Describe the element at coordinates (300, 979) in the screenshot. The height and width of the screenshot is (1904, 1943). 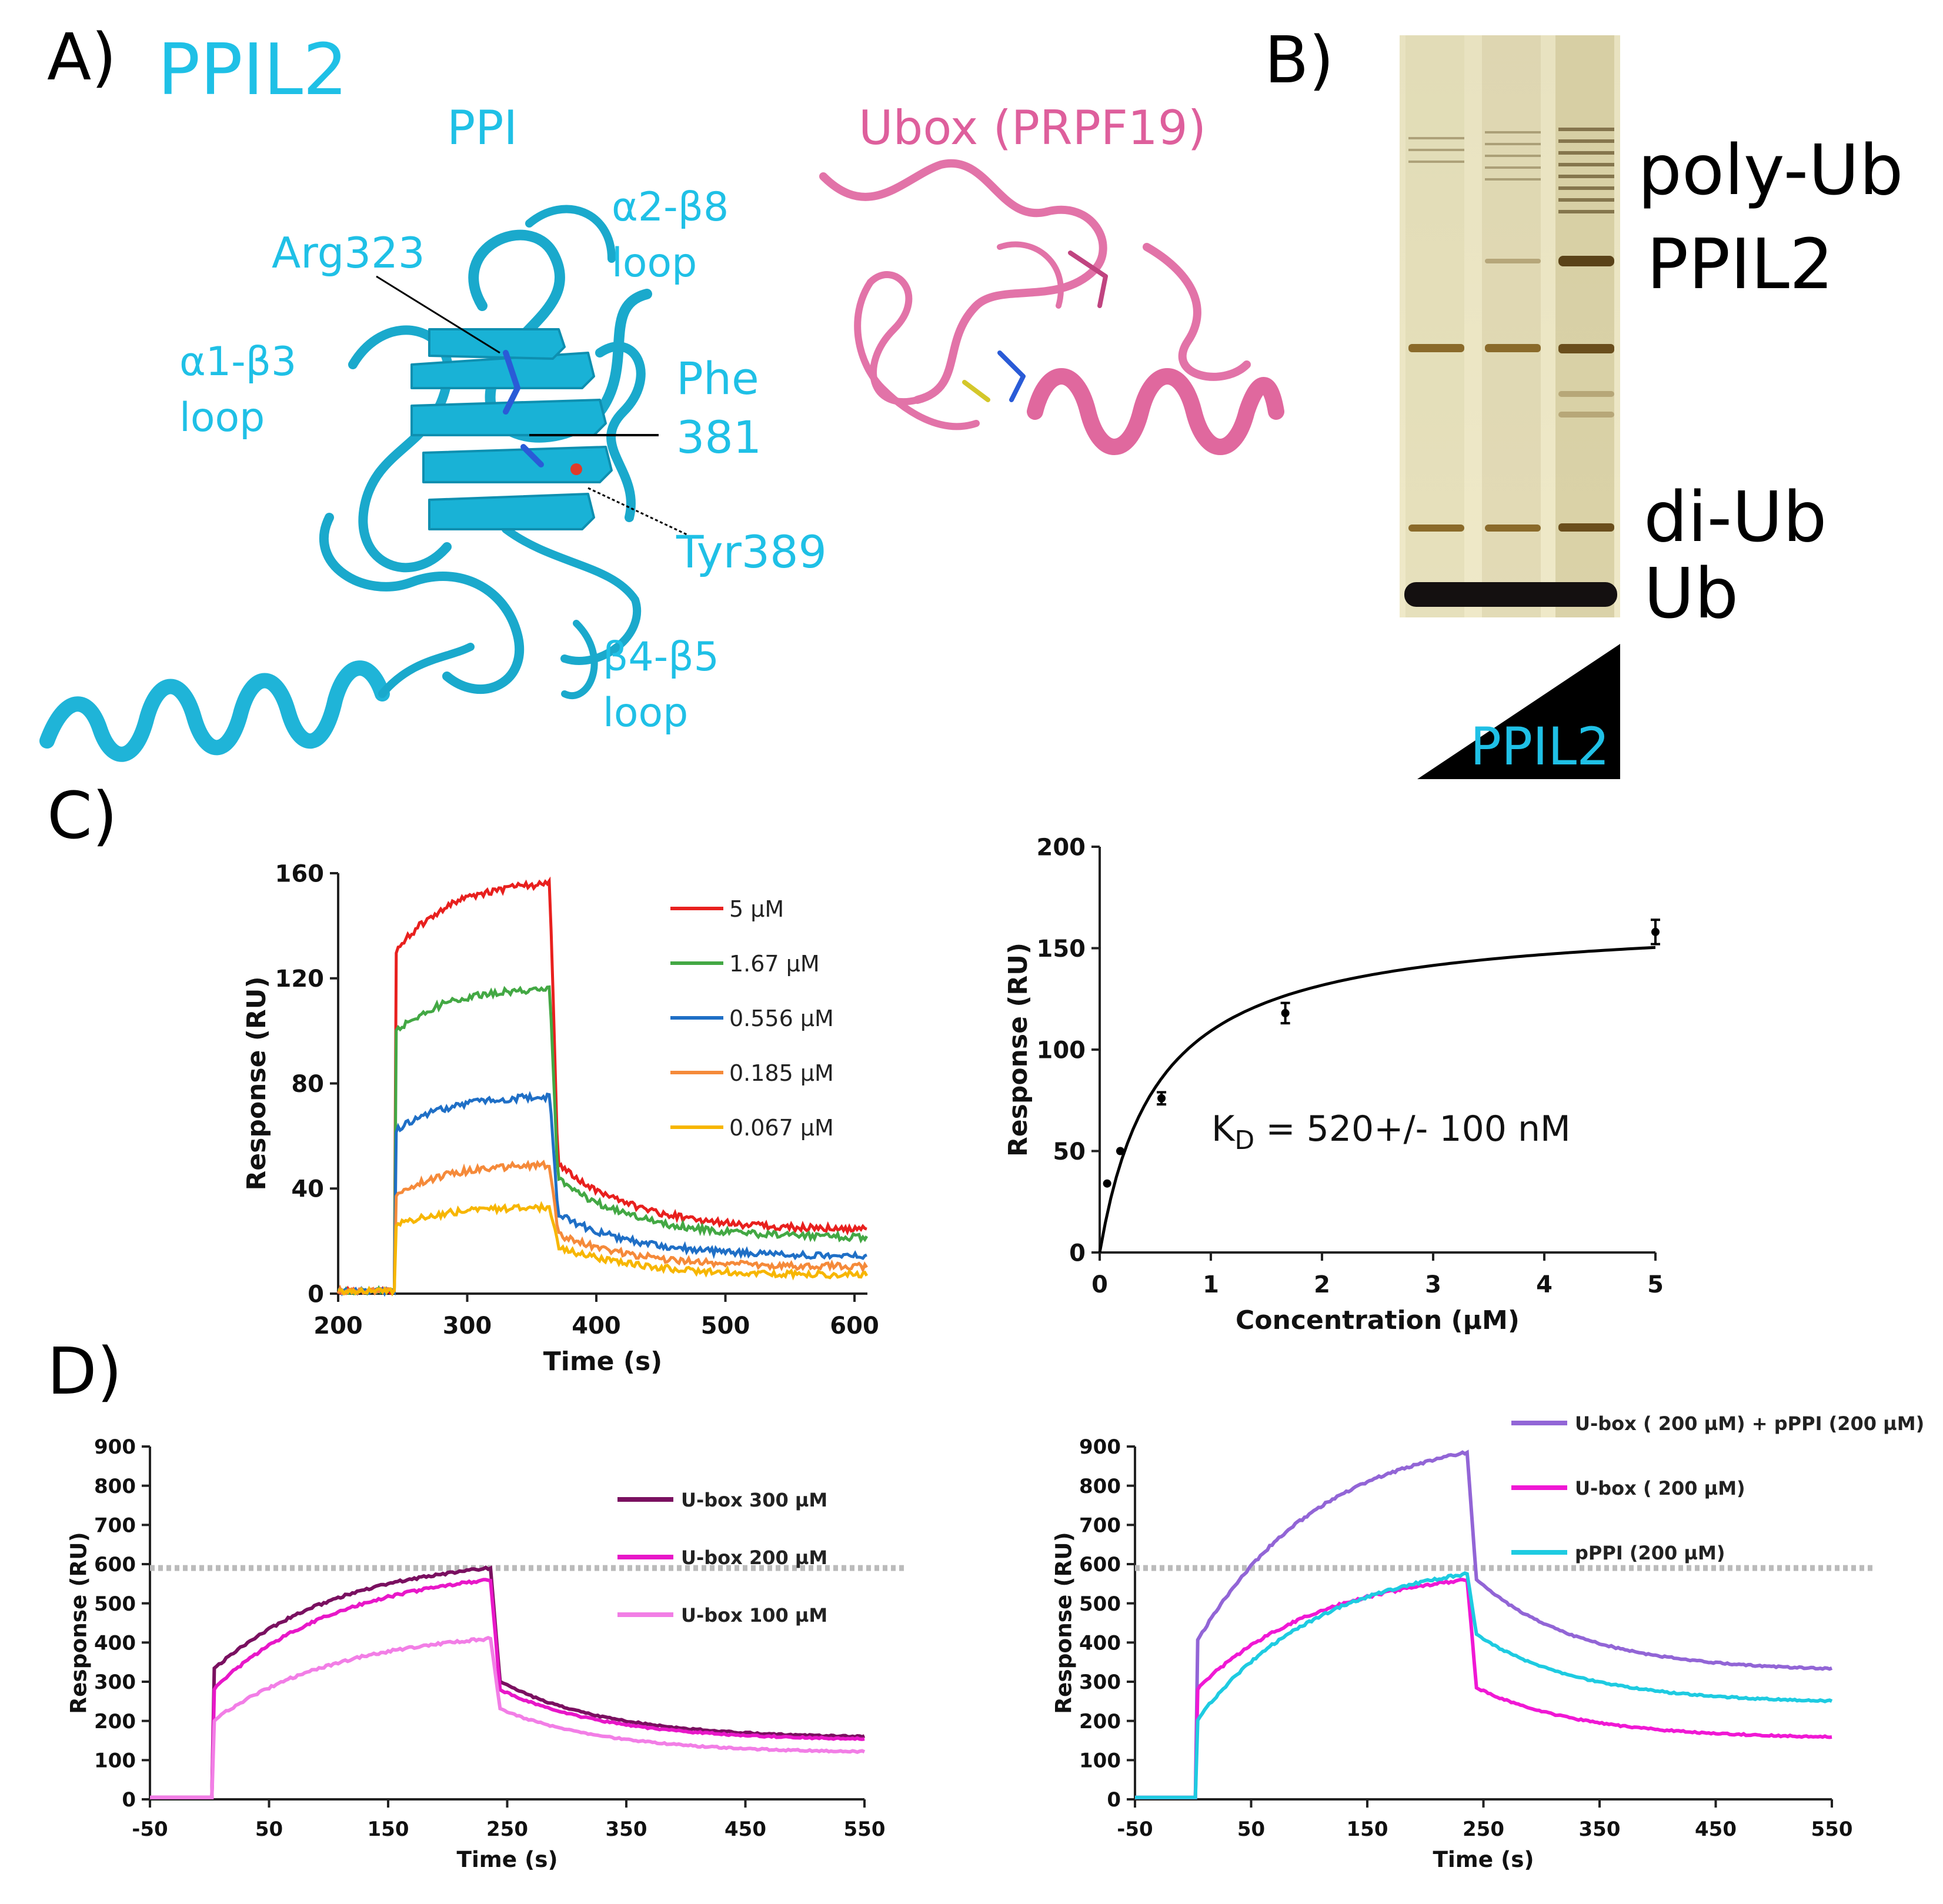
I see `y-tick-label: 120` at that location.